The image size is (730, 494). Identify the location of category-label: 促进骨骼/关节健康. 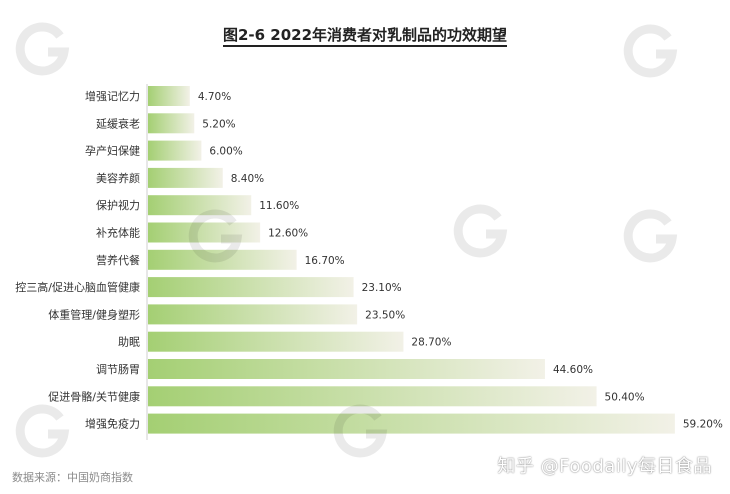
(94, 396).